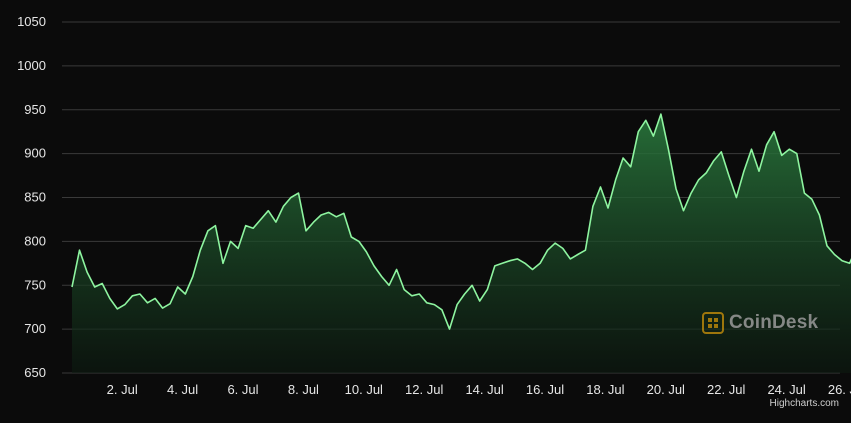  I want to click on y-tick-label: 650, so click(35, 372).